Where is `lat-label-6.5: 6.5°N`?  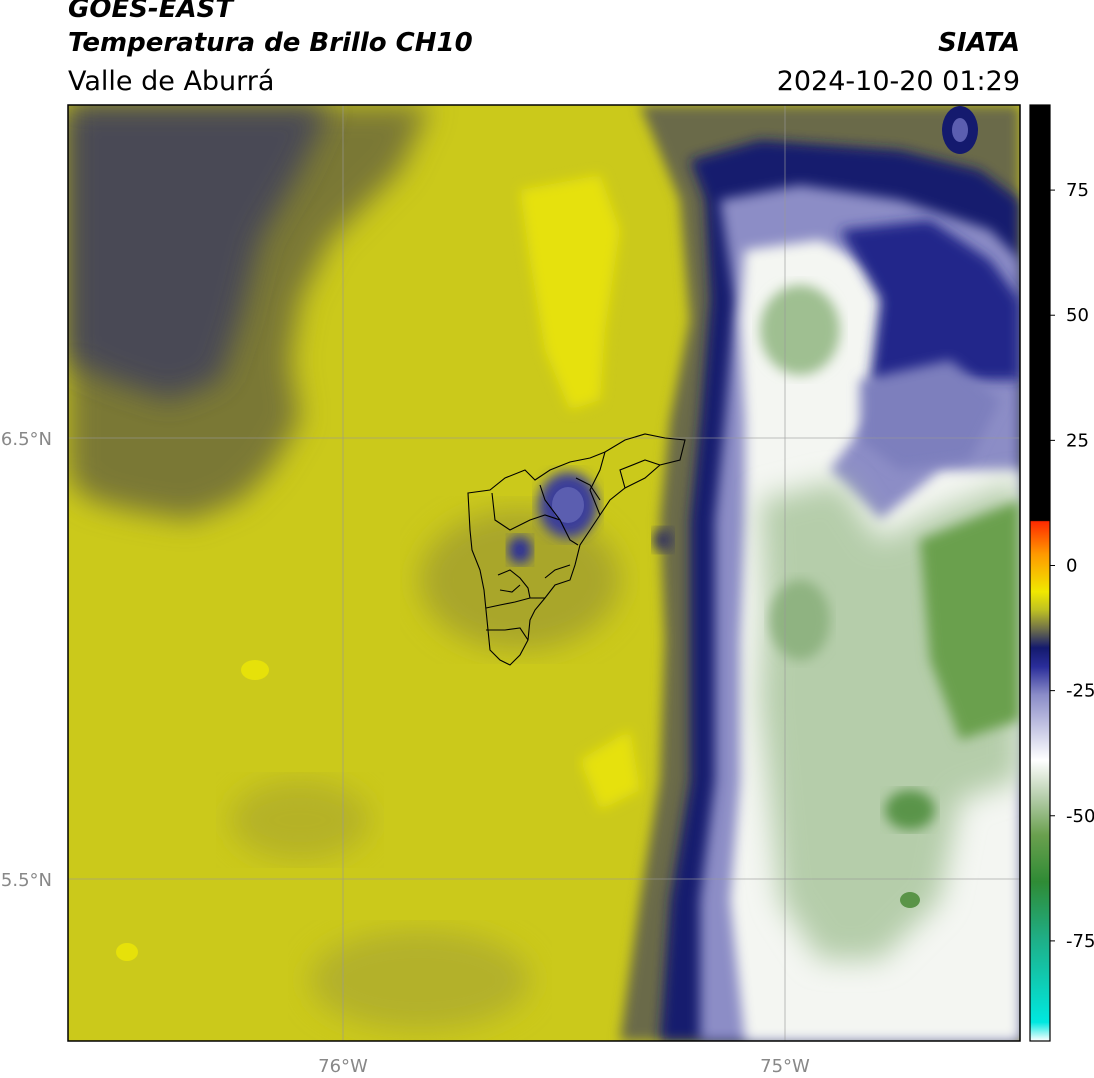
lat-label-6.5: 6.5°N is located at coordinates (26, 439).